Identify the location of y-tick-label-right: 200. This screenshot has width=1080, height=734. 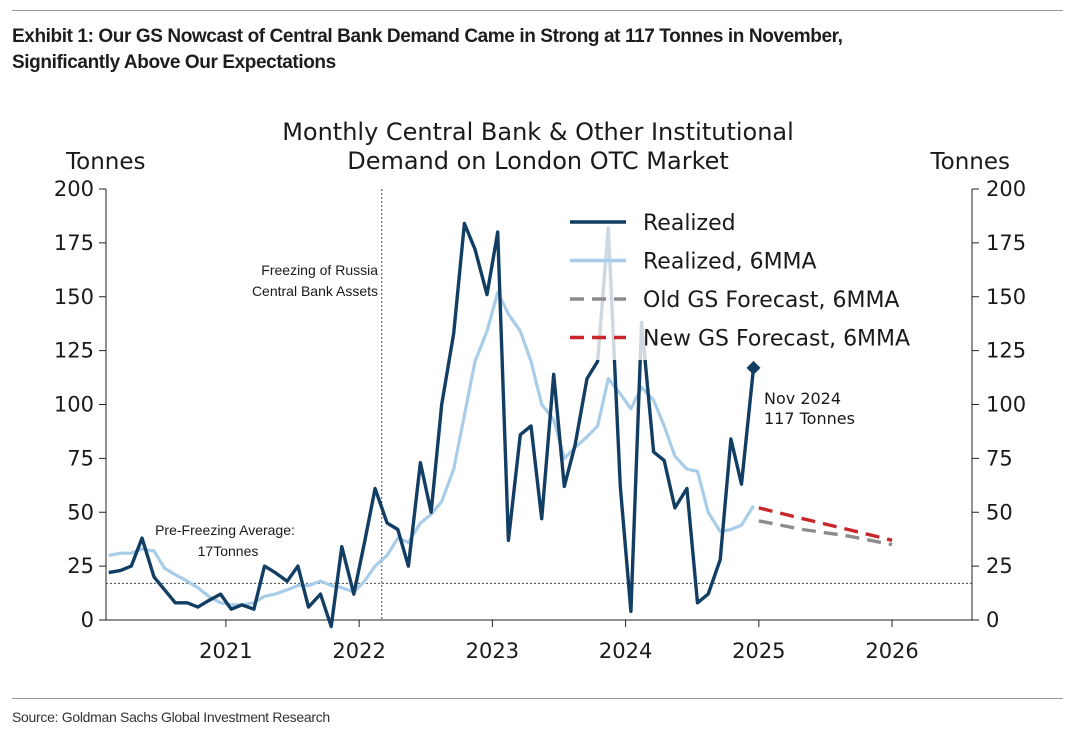
(1006, 189).